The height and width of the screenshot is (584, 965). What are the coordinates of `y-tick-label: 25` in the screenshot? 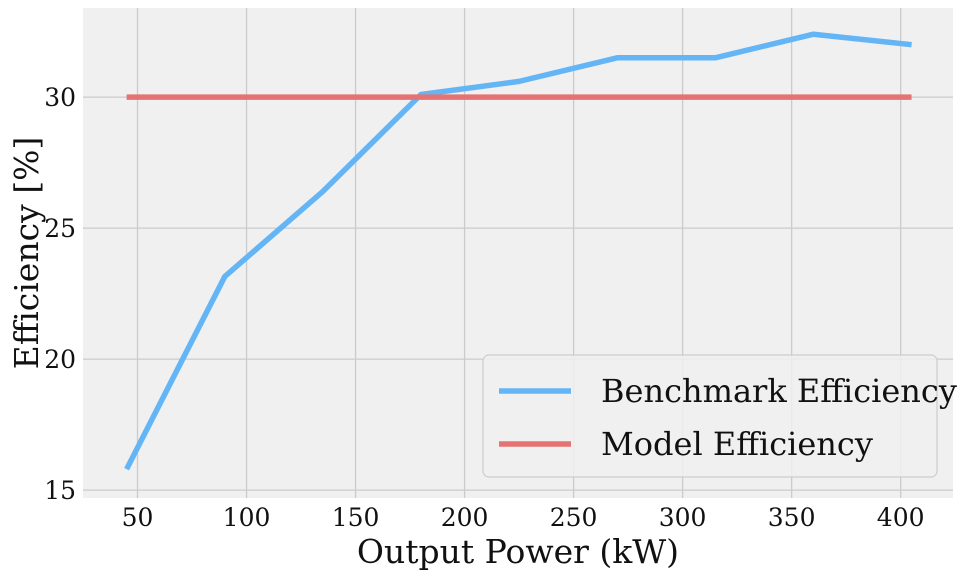 It's located at (60, 228).